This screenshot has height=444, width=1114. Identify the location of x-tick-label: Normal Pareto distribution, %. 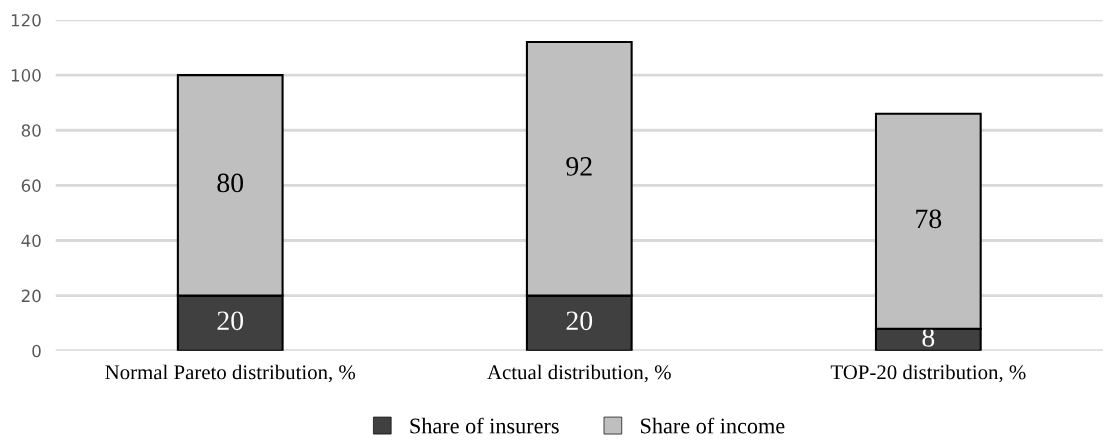
(230, 373).